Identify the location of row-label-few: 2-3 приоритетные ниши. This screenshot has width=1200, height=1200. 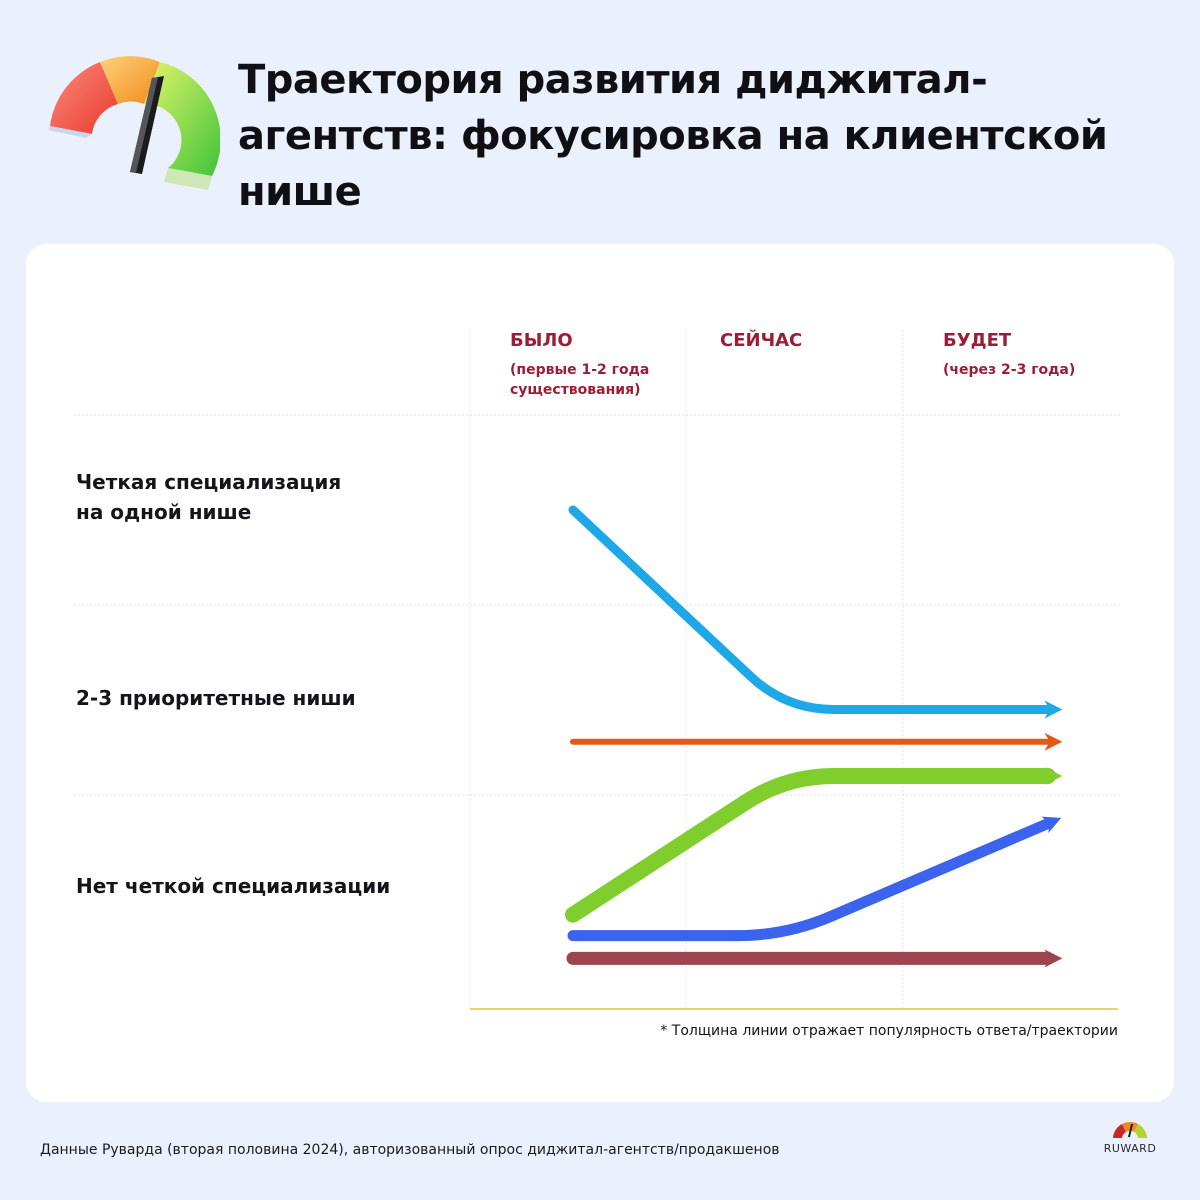
(216, 698).